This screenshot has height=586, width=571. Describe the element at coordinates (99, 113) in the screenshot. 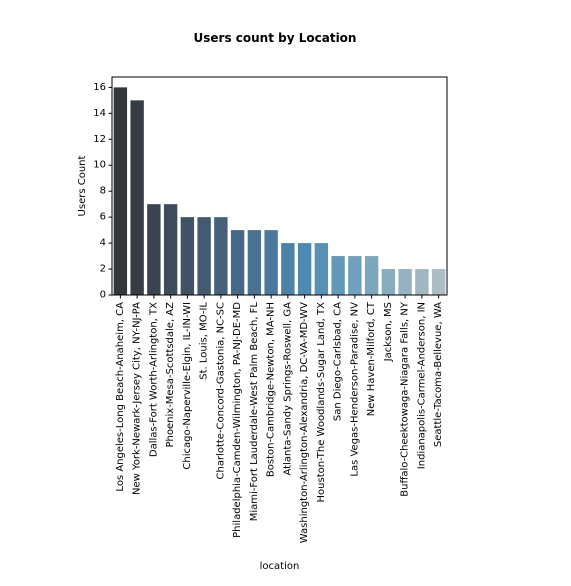

I see `y-tick-label: 14` at that location.